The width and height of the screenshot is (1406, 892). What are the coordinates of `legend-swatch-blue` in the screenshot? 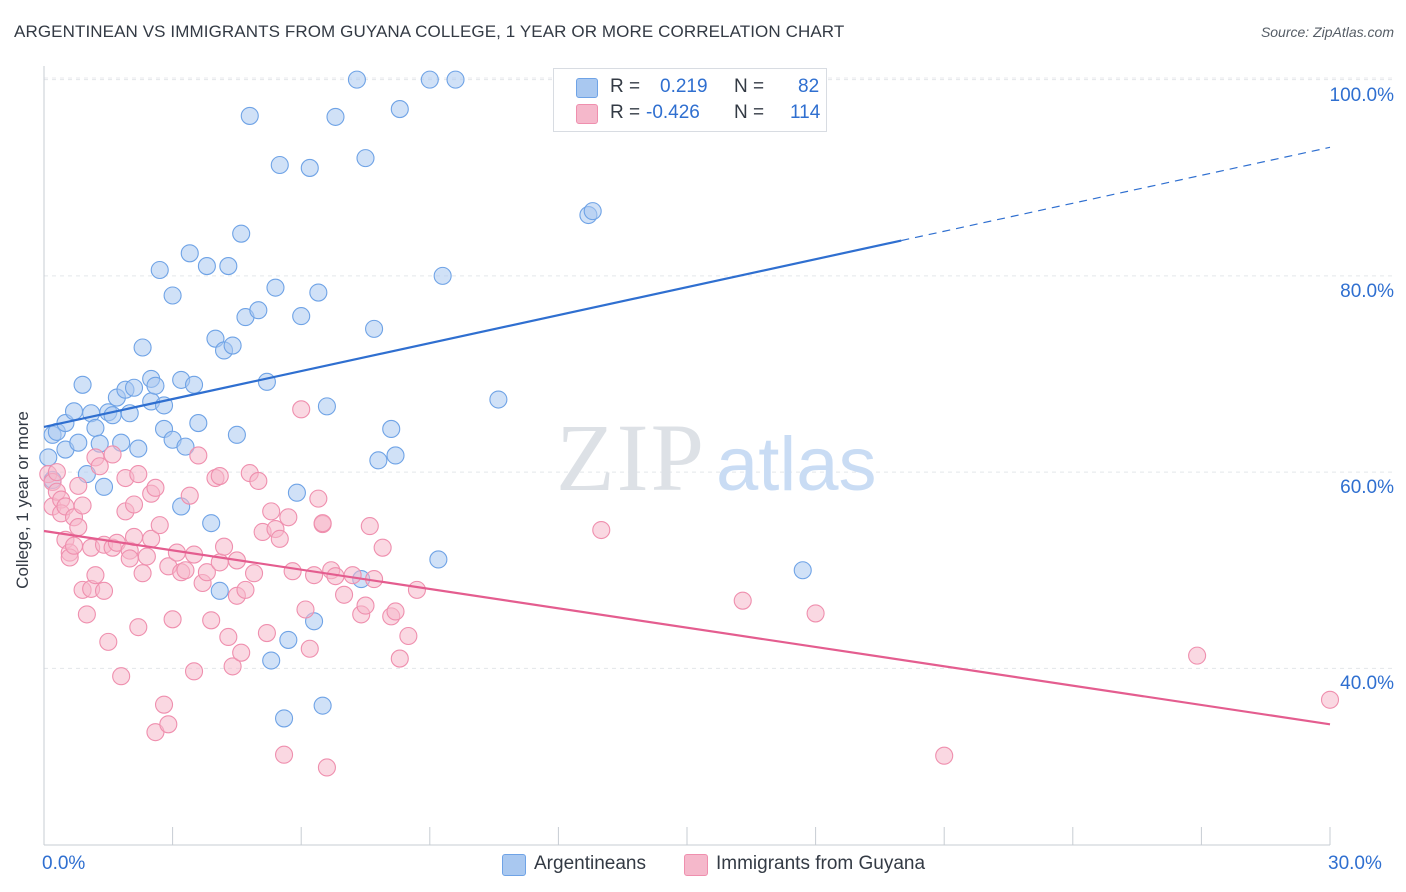 It's located at (587, 88).